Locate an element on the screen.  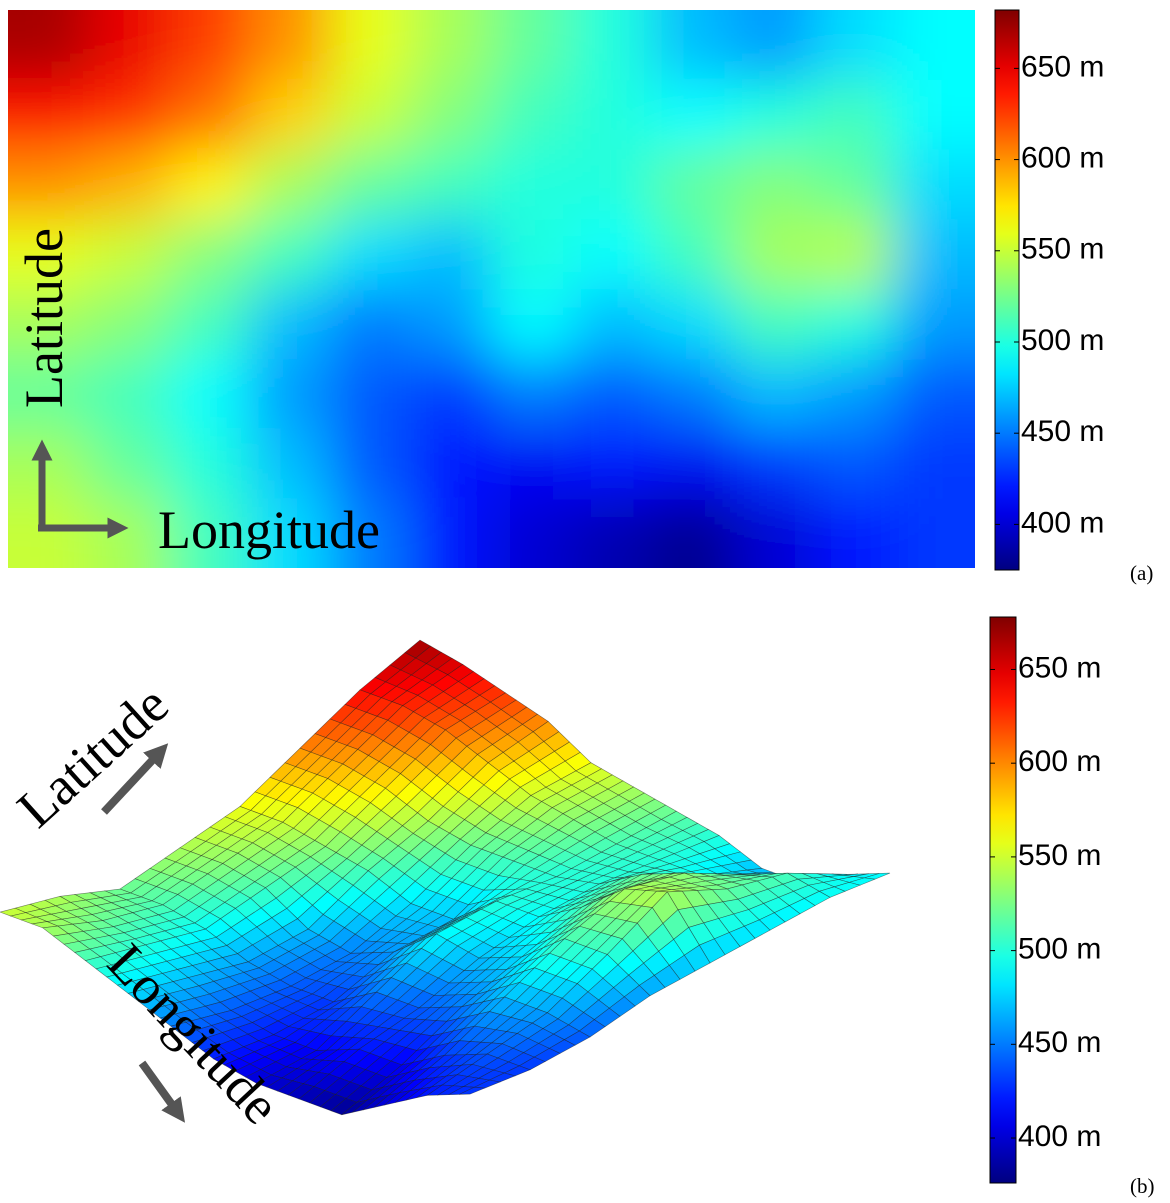
colorbar-tick-label: 500 m is located at coordinates (1062, 340).